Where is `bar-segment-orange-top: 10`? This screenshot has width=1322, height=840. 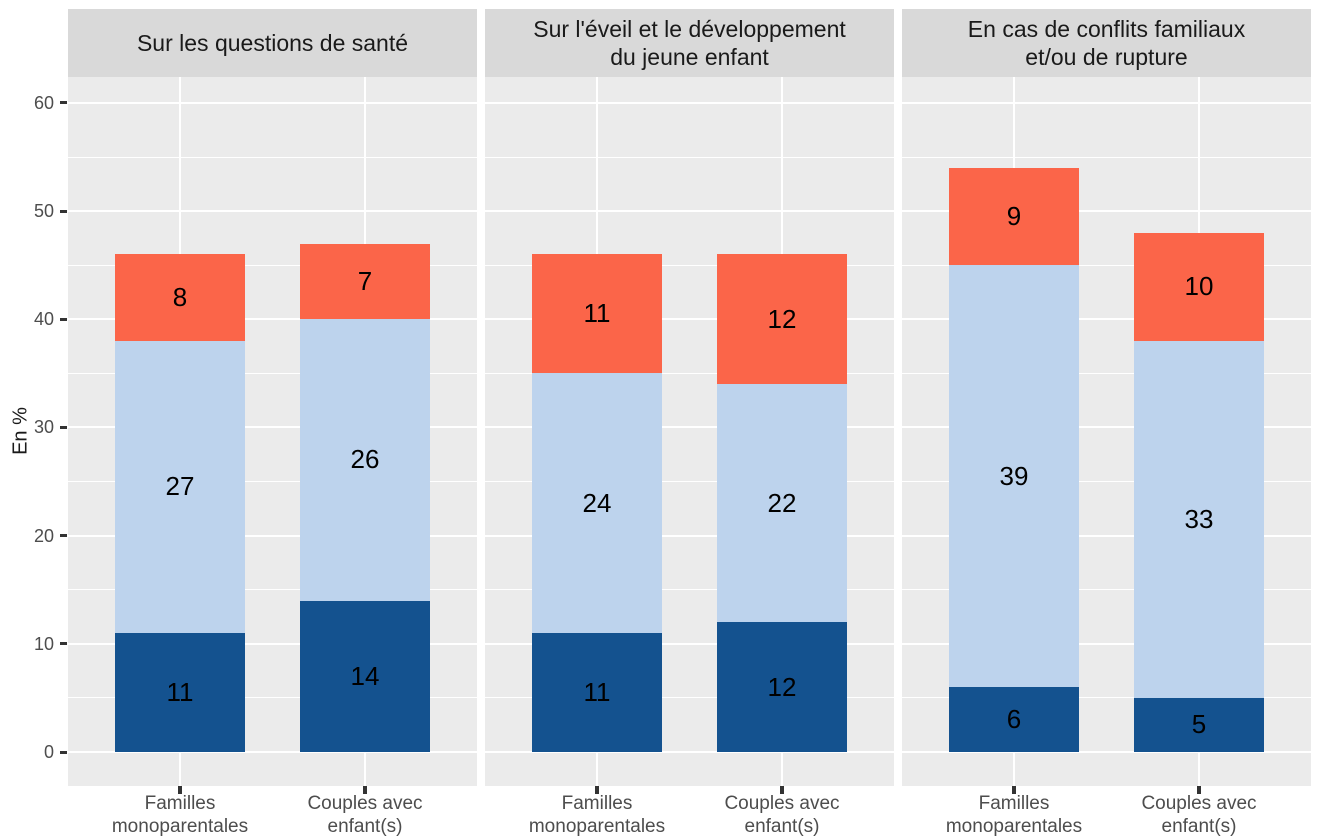
bar-segment-orange-top: 10 is located at coordinates (1199, 286).